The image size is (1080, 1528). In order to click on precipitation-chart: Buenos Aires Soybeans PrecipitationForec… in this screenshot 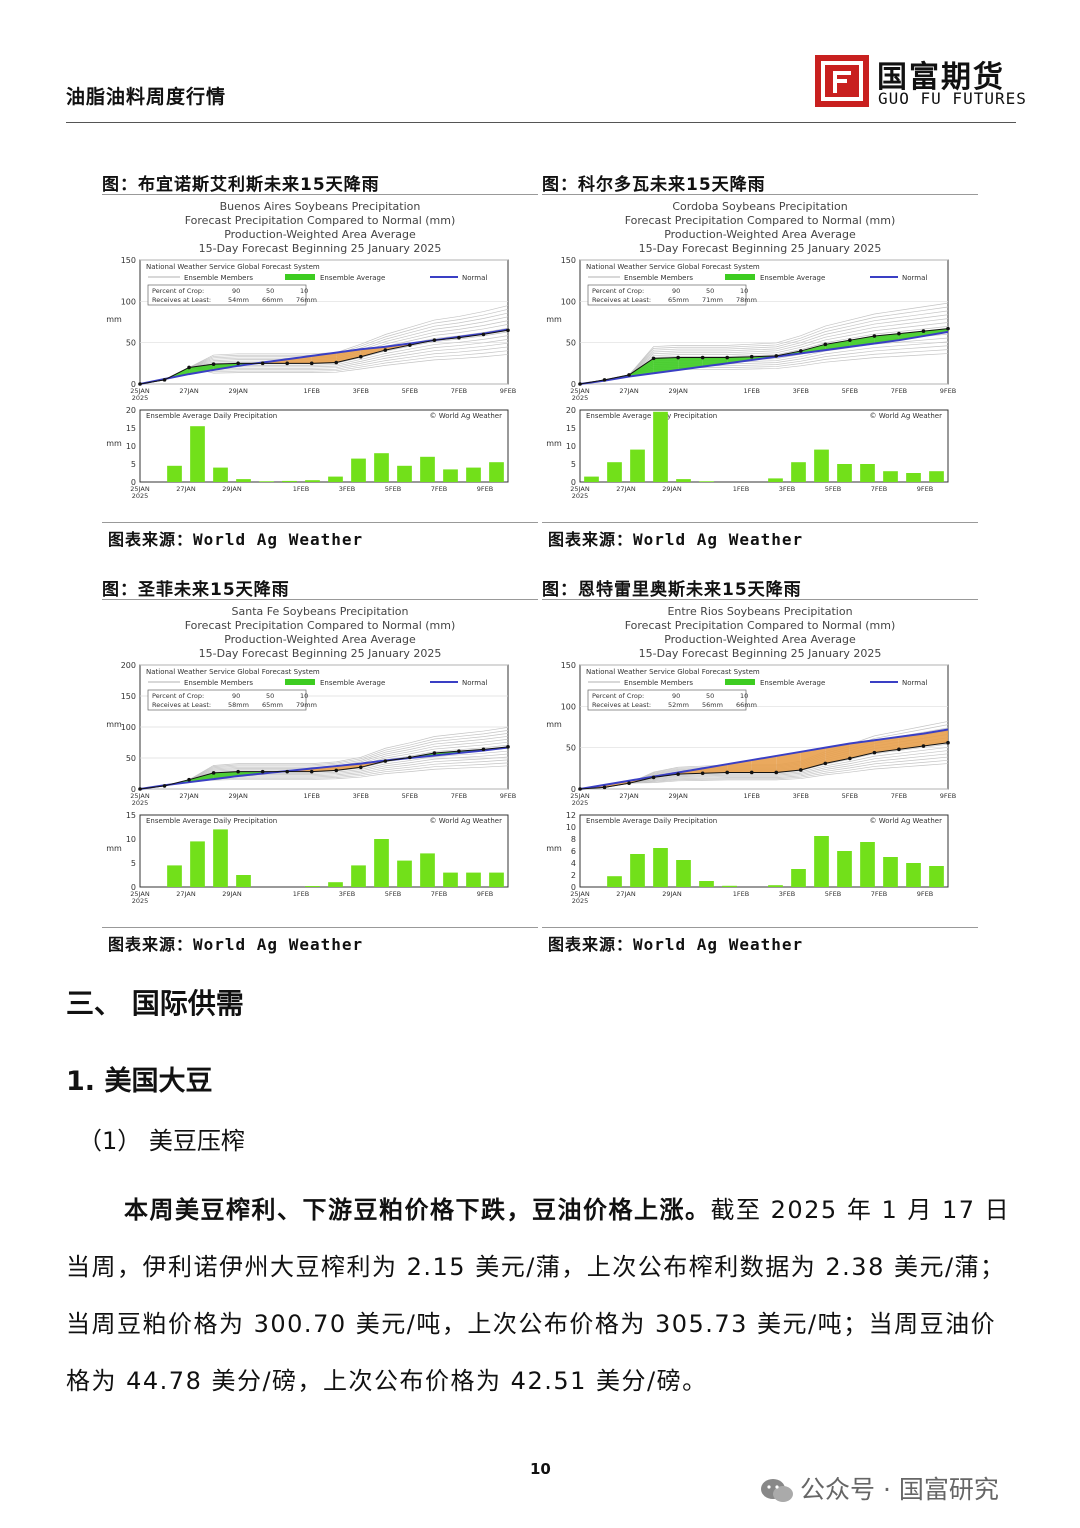, I will do `click(311, 350)`.